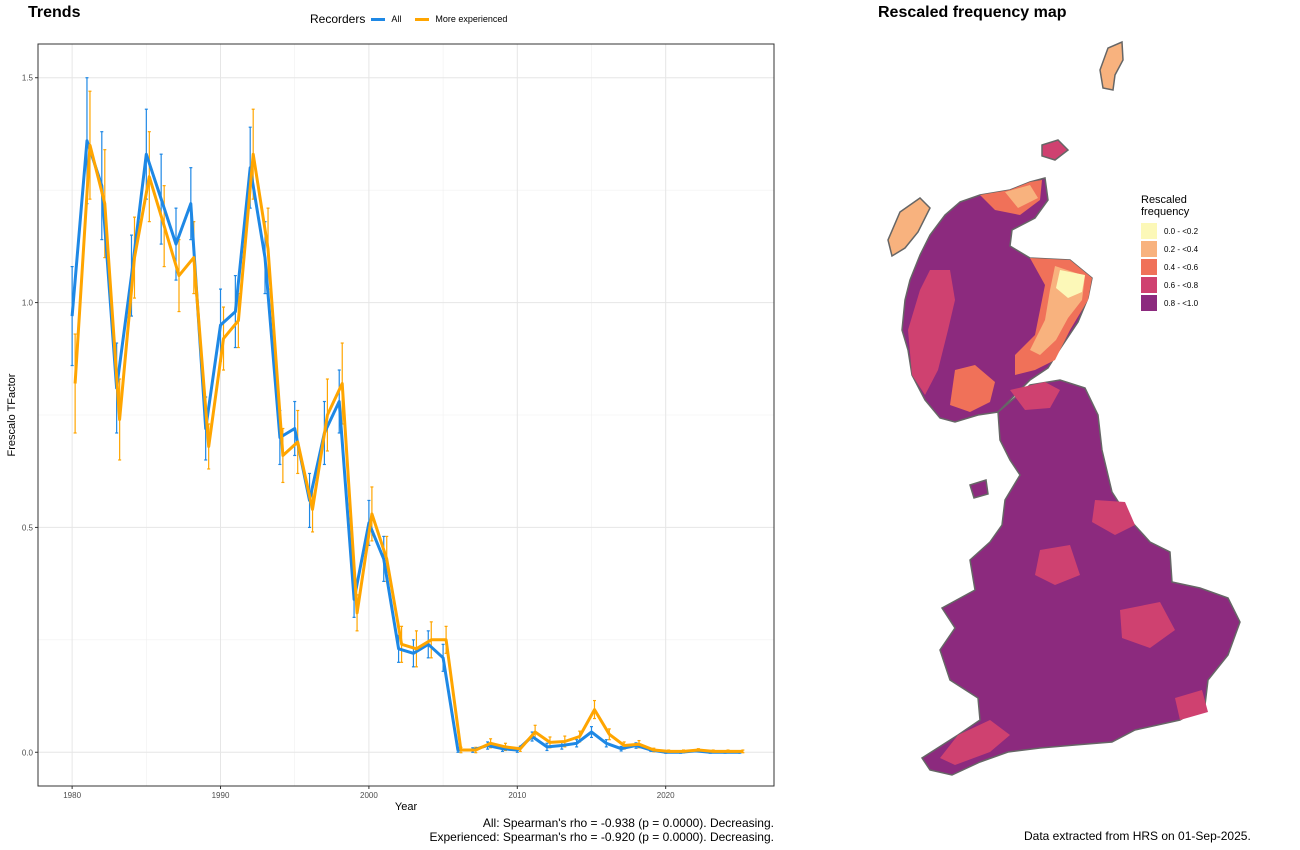  What do you see at coordinates (1055, 150) in the screenshot?
I see `map-orkney` at bounding box center [1055, 150].